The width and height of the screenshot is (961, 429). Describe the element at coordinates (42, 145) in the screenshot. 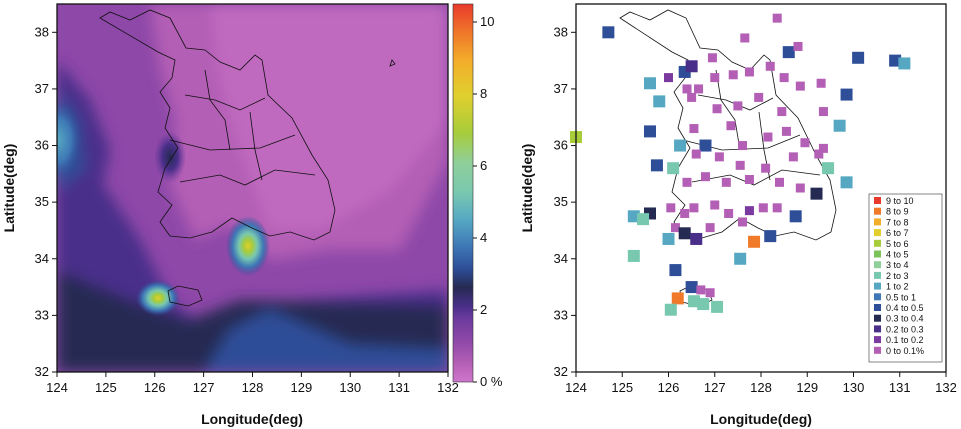

I see `left-y-tick-label: 36` at that location.